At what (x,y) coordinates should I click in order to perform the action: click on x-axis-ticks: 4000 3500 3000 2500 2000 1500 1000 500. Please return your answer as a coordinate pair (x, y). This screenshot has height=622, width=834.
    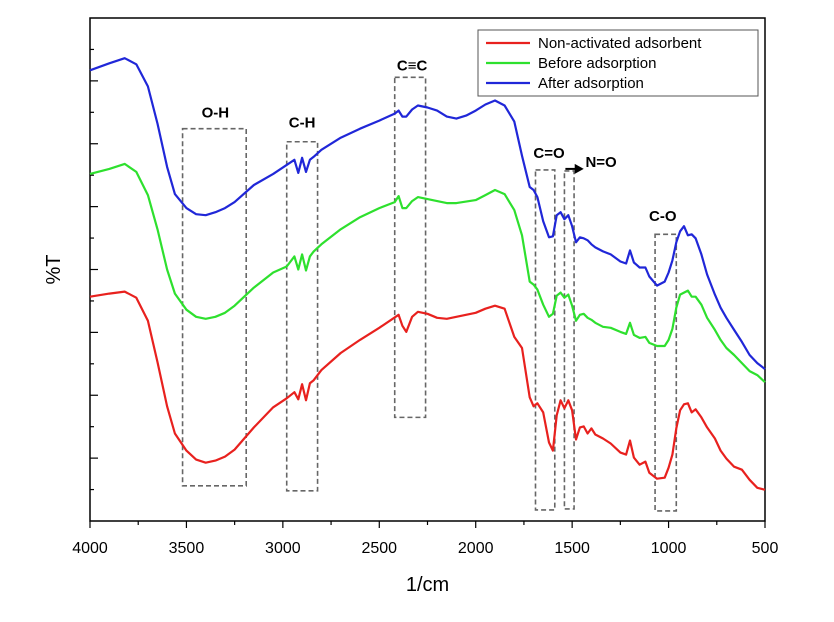
    Looking at the image, I should click on (425, 539).